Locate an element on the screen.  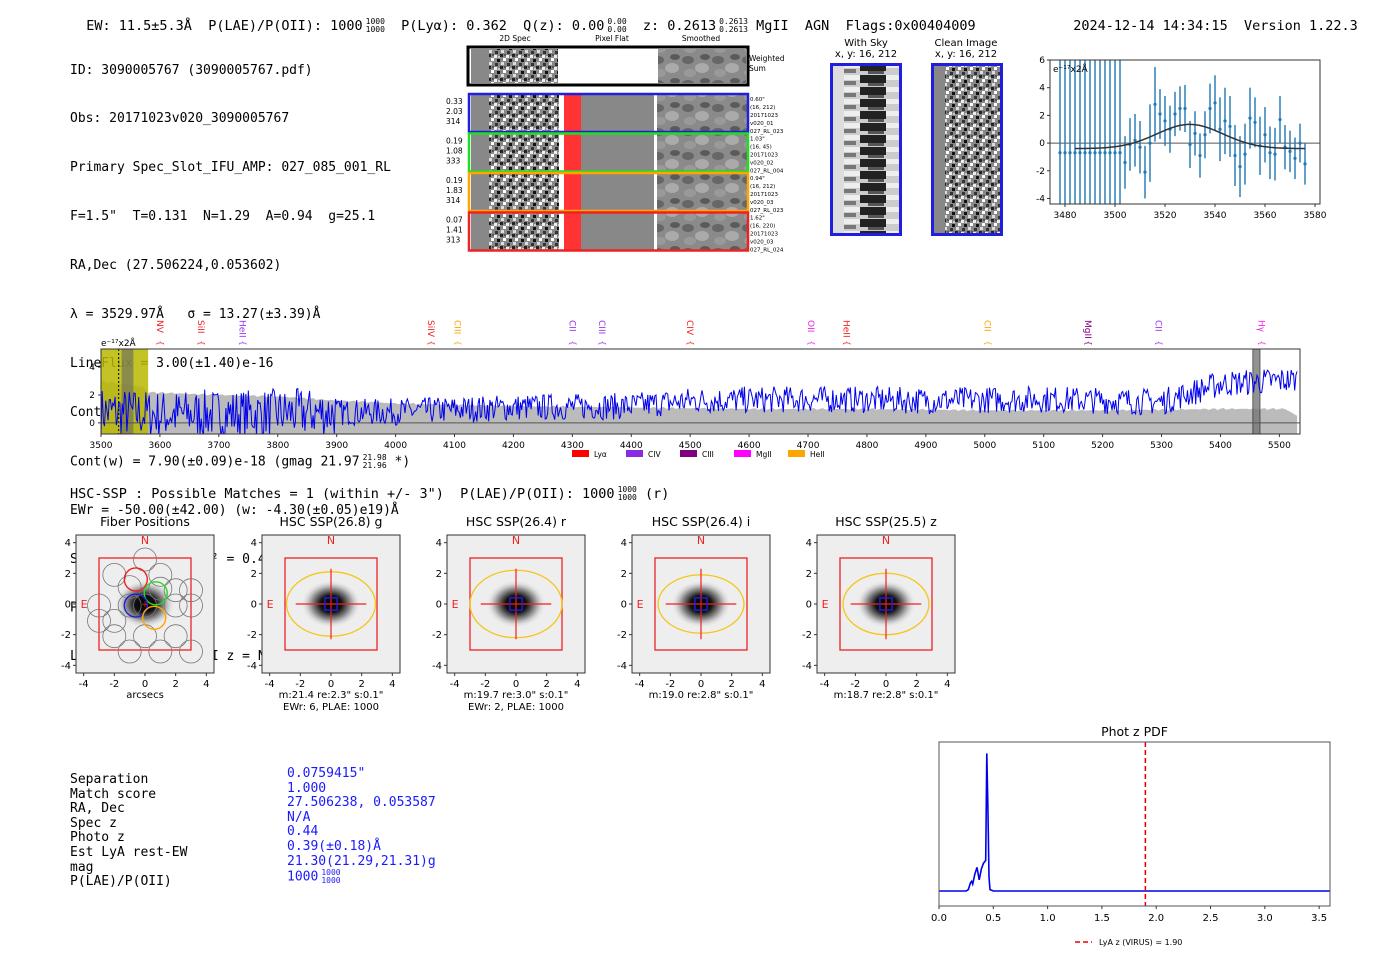
plot-frame is located at coordinates (1134, 824).